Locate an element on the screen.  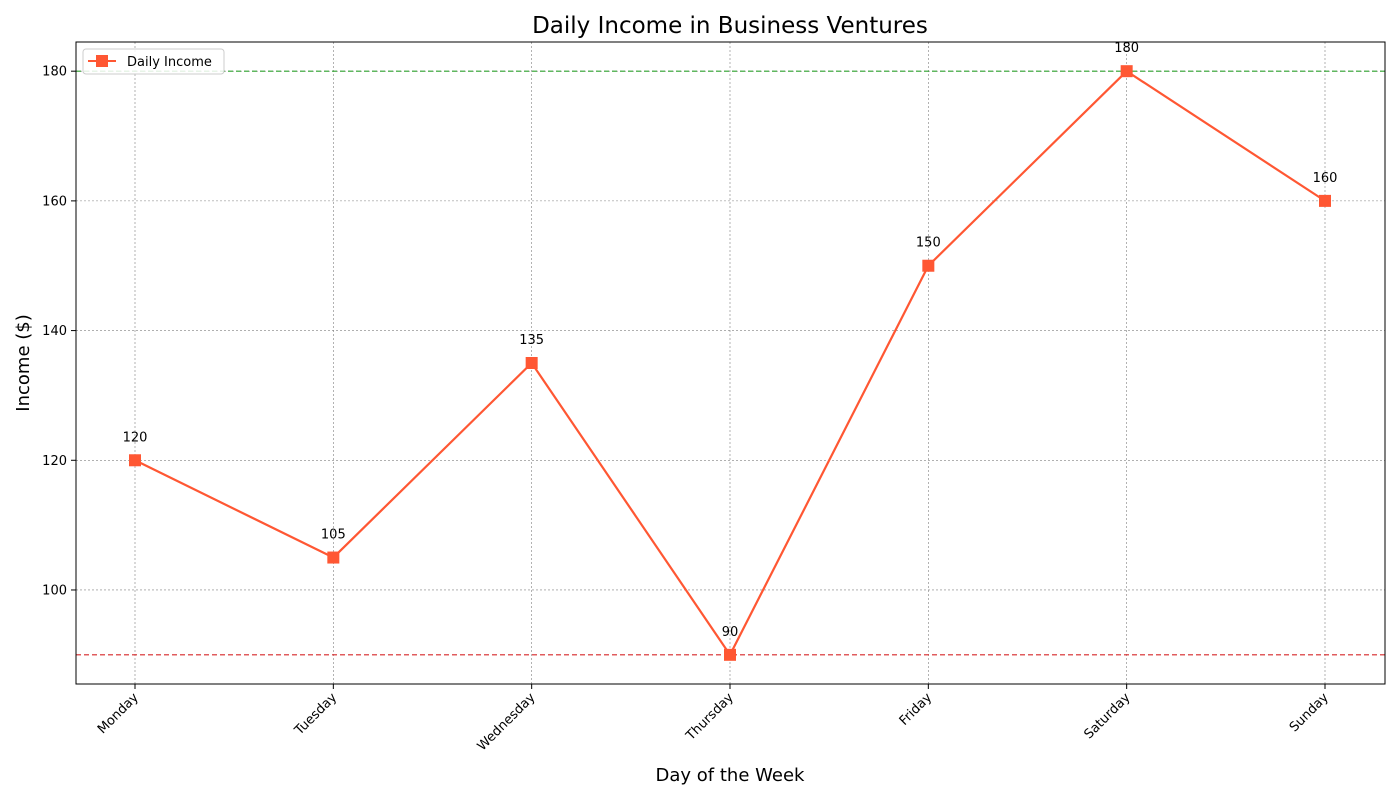
data-point-label: 120 is located at coordinates (135, 437).